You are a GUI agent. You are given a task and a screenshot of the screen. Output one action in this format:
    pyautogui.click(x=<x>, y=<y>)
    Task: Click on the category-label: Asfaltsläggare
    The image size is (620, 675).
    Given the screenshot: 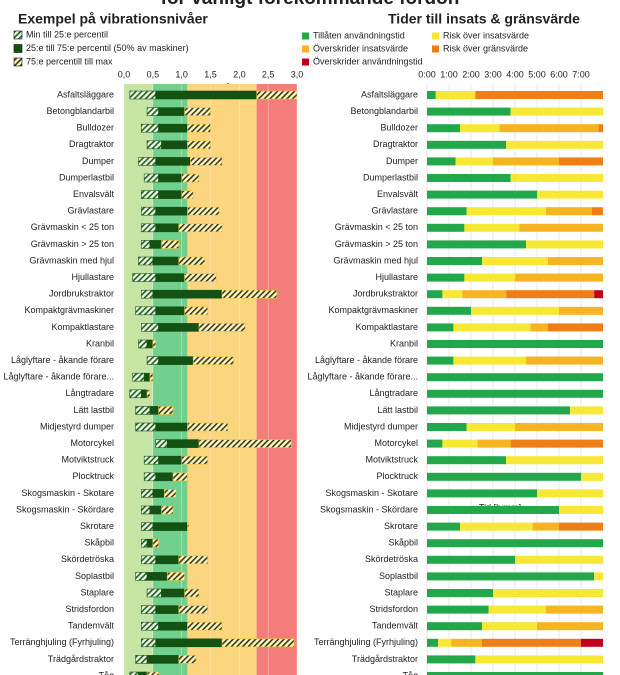 What is the action you would take?
    pyautogui.click(x=389, y=94)
    